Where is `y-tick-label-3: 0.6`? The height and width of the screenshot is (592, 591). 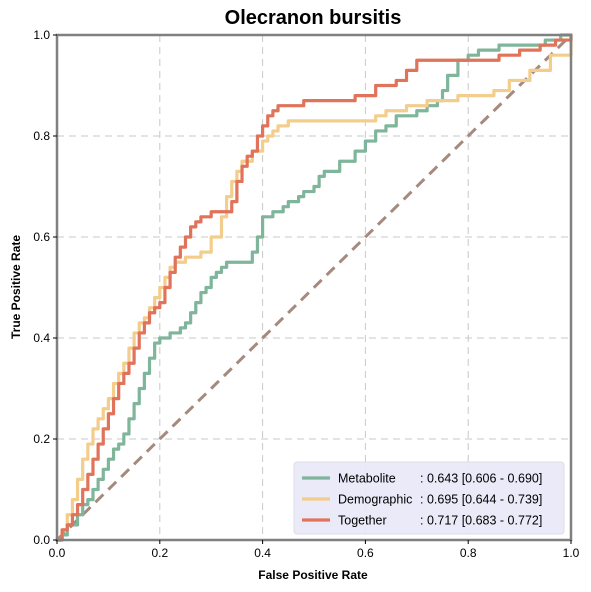
y-tick-label-3: 0.6 is located at coordinates (41, 237).